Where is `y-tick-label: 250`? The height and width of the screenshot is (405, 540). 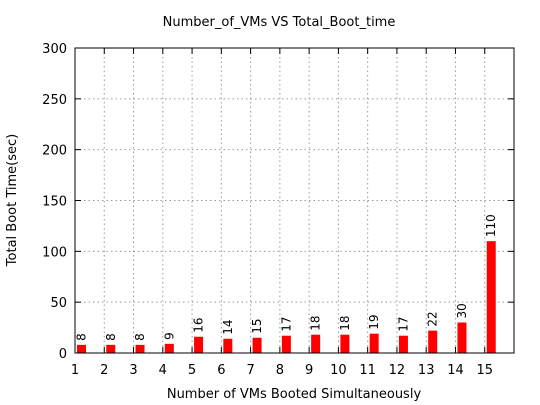 y-tick-label: 250 is located at coordinates (54, 100).